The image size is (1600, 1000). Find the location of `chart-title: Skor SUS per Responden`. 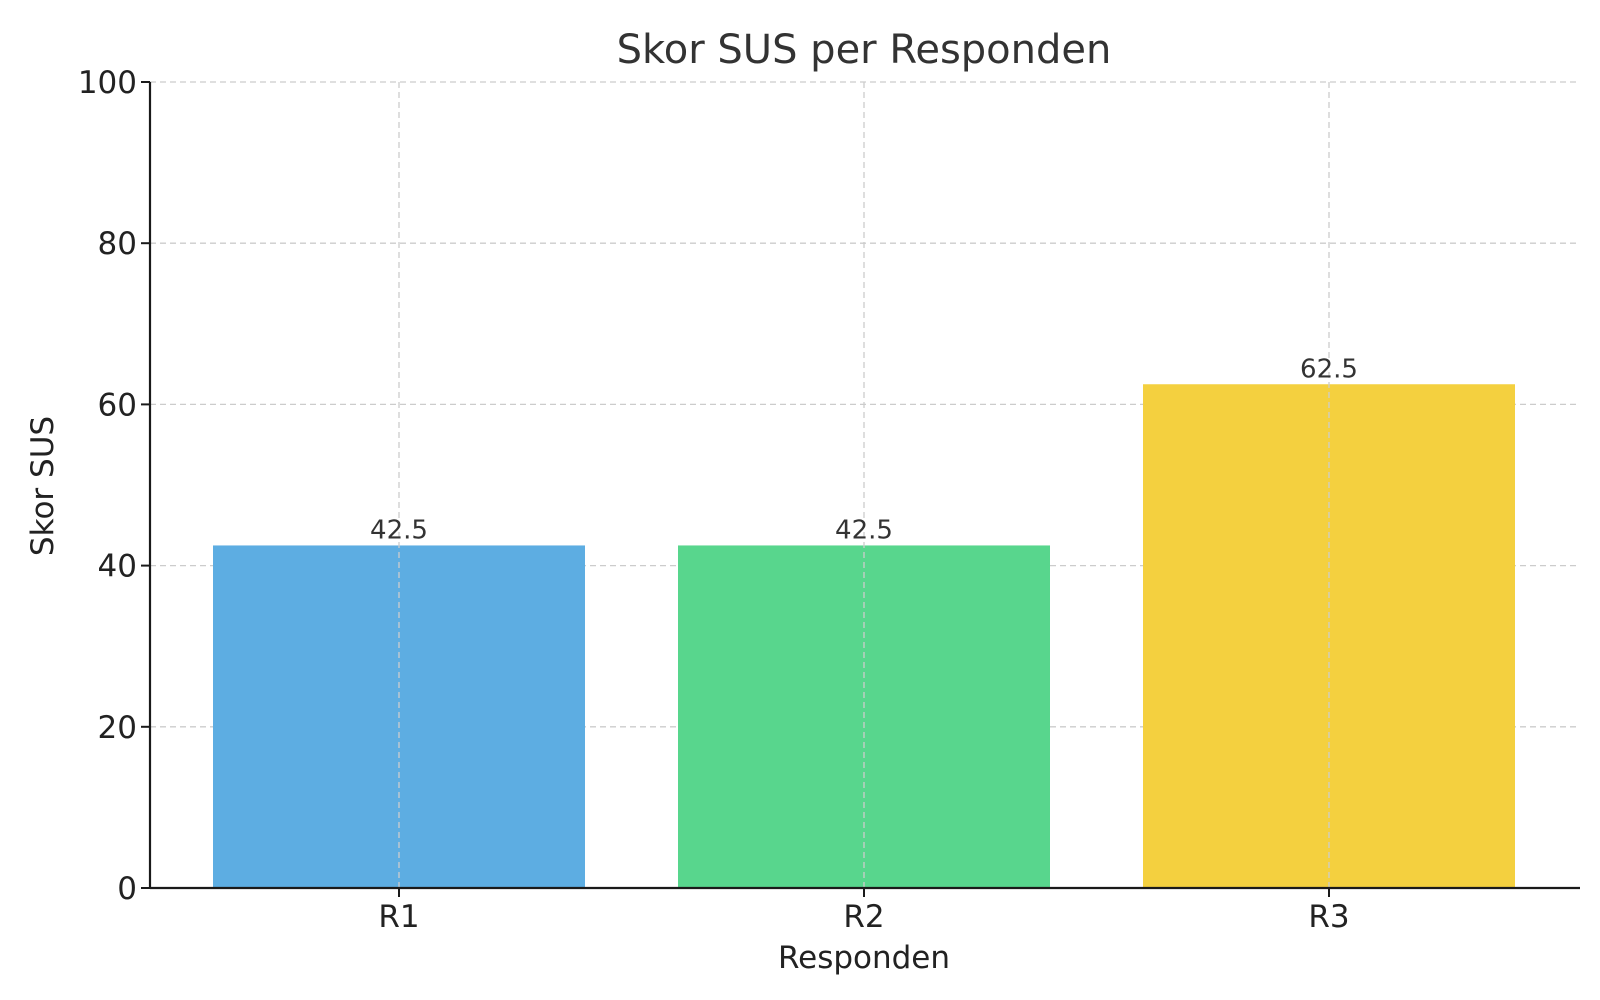

chart-title: Skor SUS per Responden is located at coordinates (864, 50).